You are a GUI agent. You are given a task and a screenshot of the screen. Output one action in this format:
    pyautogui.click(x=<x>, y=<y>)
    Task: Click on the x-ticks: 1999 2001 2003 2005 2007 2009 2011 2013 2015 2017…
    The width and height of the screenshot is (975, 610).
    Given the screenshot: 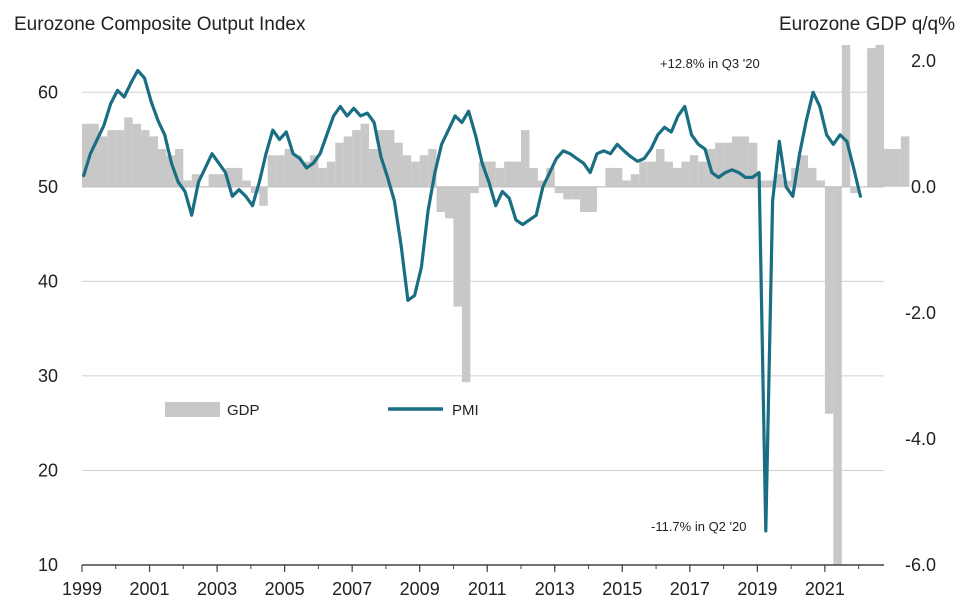 What is the action you would take?
    pyautogui.click(x=461, y=582)
    